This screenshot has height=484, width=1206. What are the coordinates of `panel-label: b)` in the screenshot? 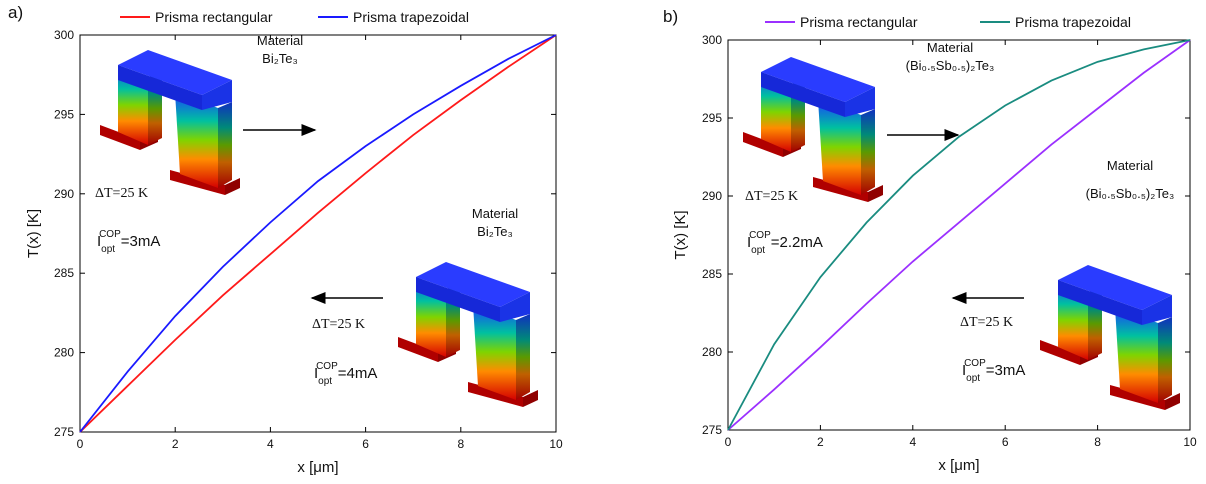 It's located at (670, 16).